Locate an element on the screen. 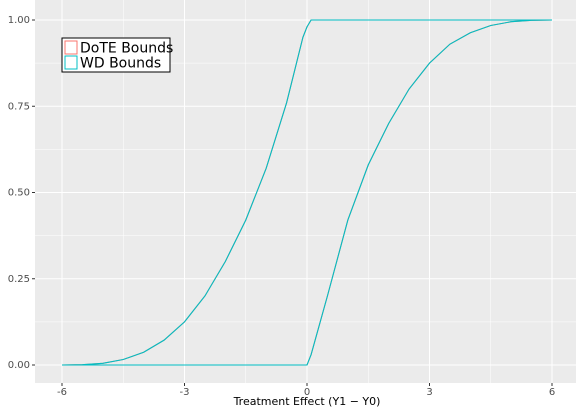  legend-label: WD Bounds is located at coordinates (120, 64).